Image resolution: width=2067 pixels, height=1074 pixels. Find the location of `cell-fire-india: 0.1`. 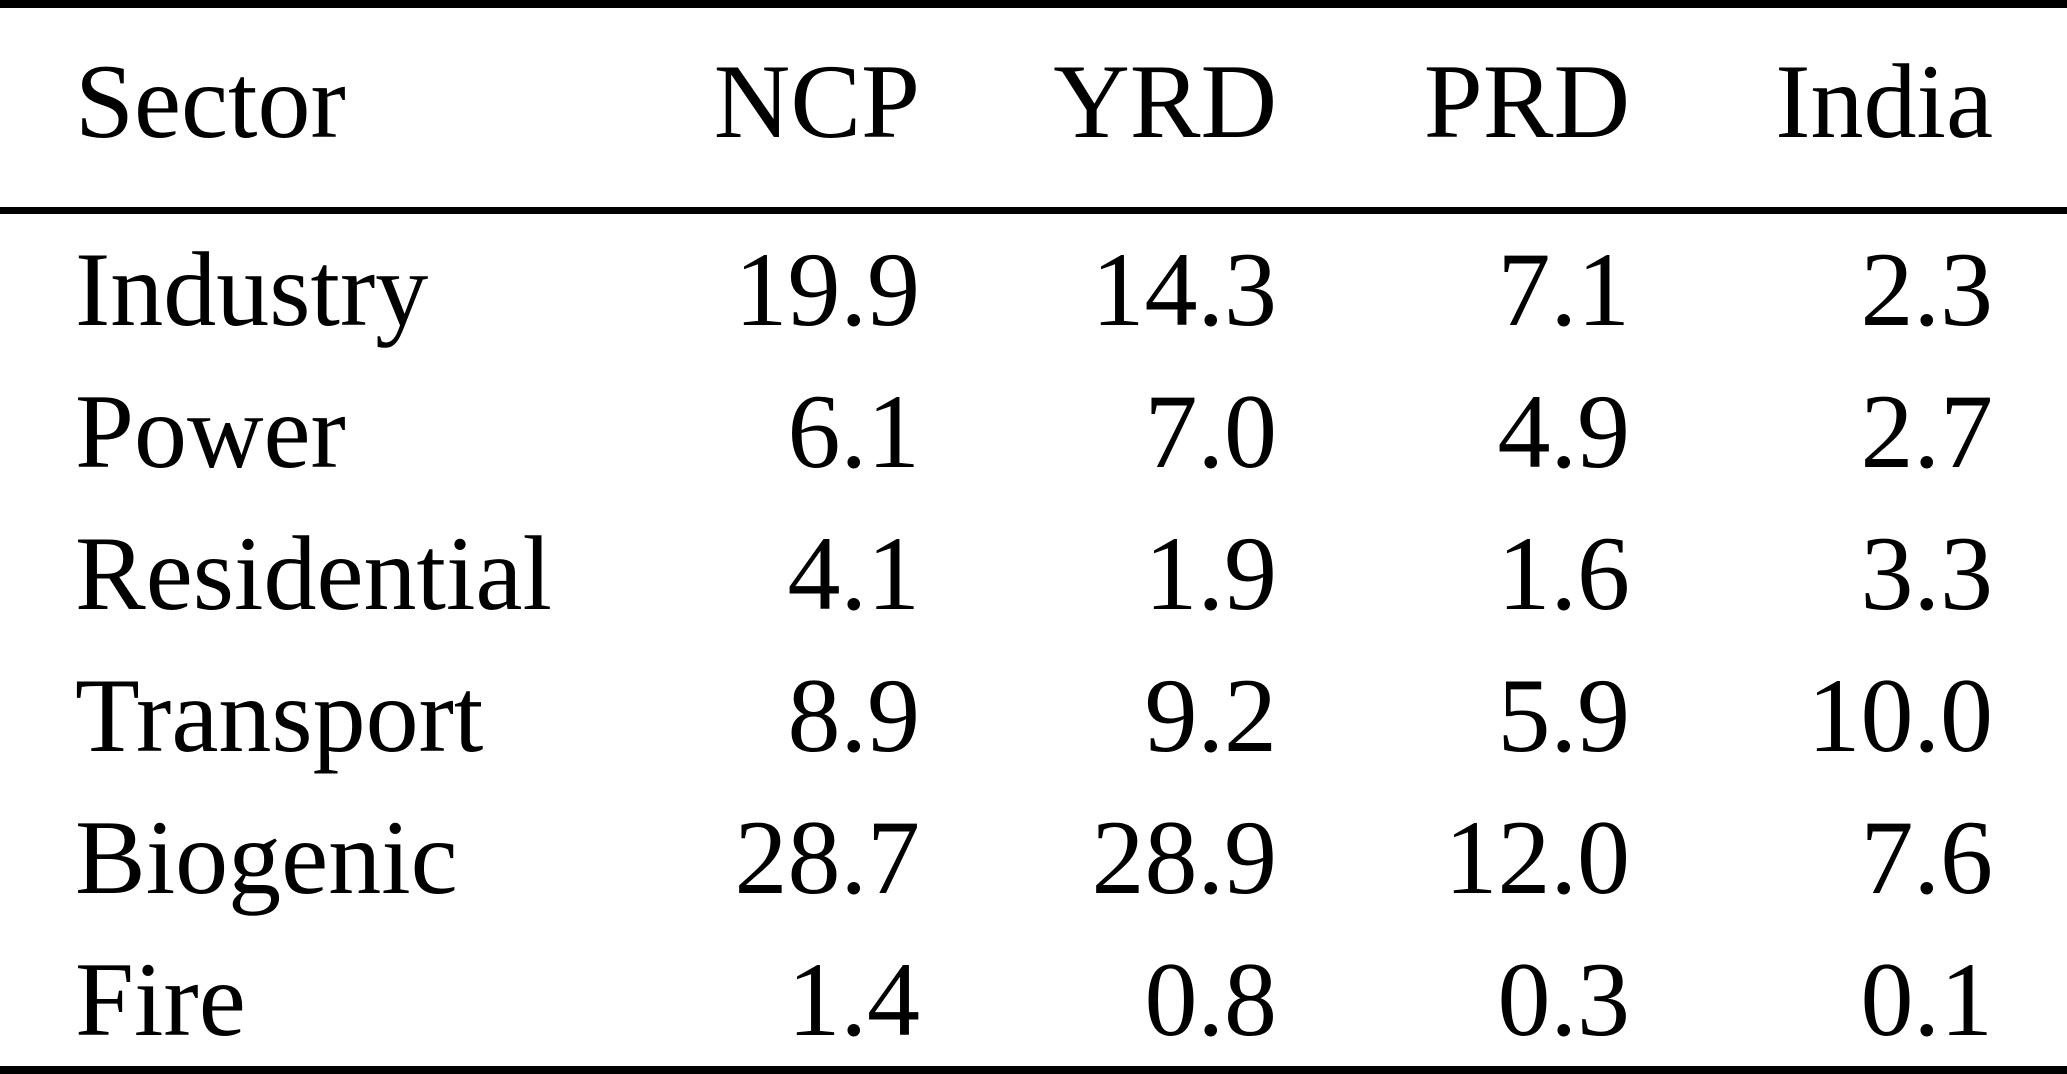

cell-fire-india: 0.1 is located at coordinates (1927, 1000).